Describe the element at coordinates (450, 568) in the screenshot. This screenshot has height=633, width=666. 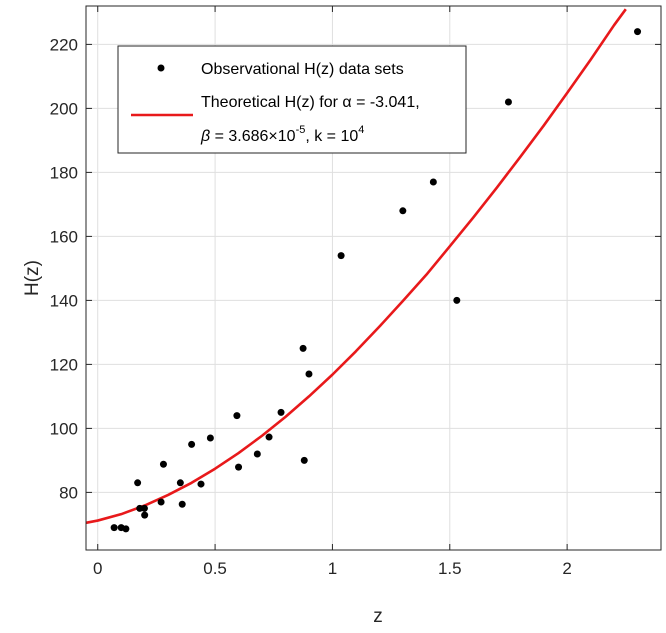
I see `x-tick-label: 1.5` at that location.